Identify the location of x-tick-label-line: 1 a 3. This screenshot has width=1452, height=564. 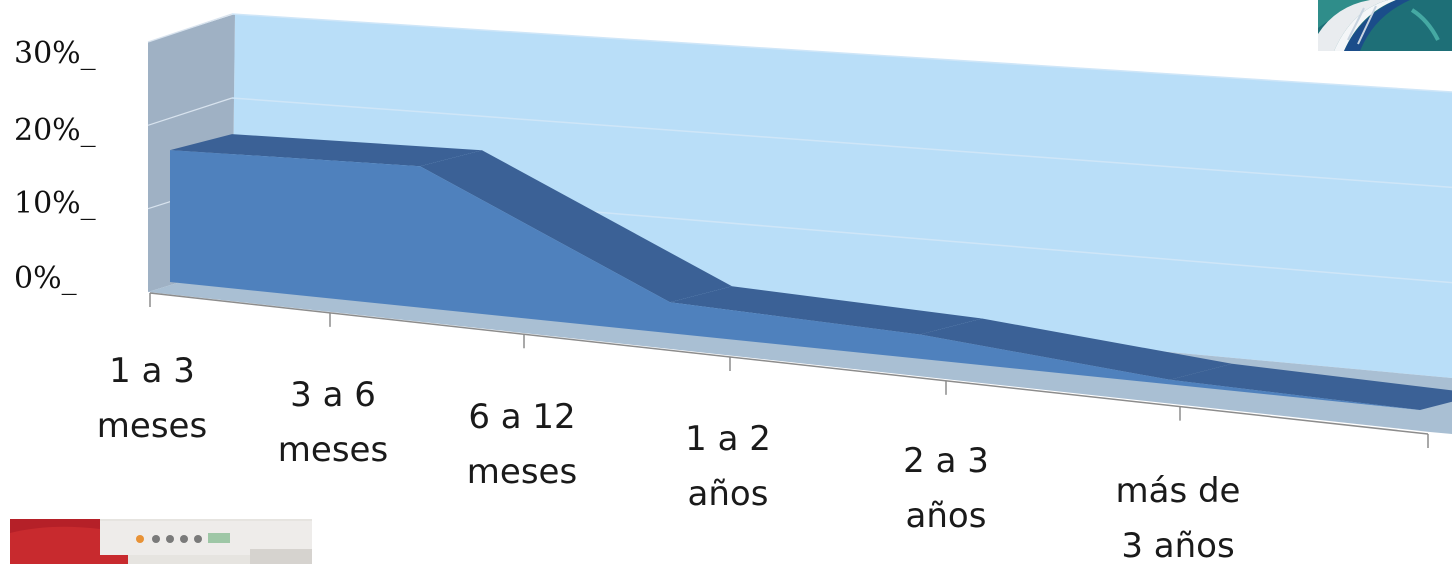
(152, 371).